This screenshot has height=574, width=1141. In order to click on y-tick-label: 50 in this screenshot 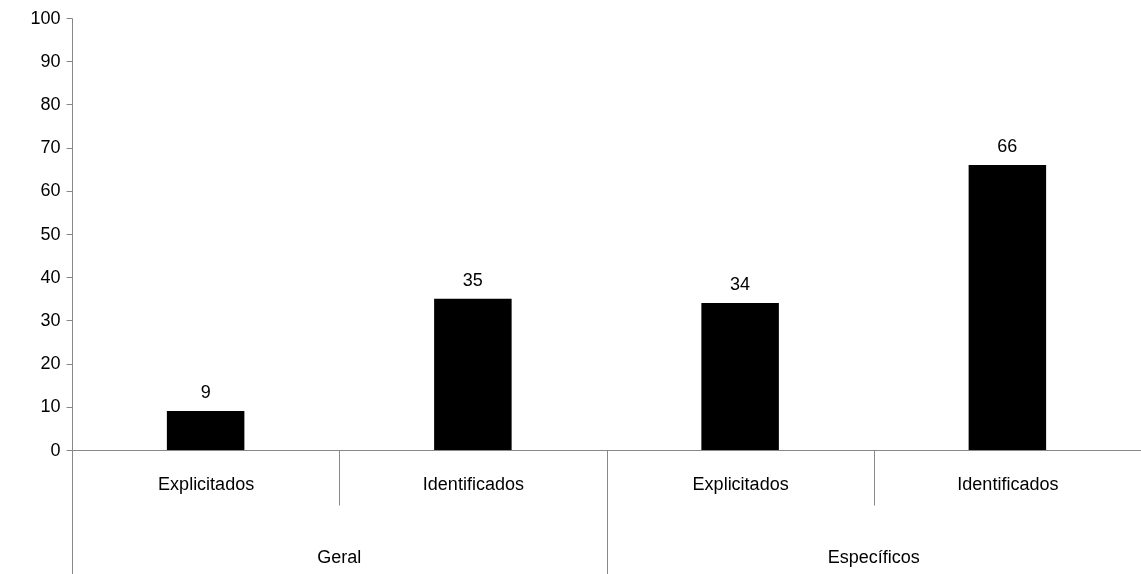, I will do `click(50, 233)`.